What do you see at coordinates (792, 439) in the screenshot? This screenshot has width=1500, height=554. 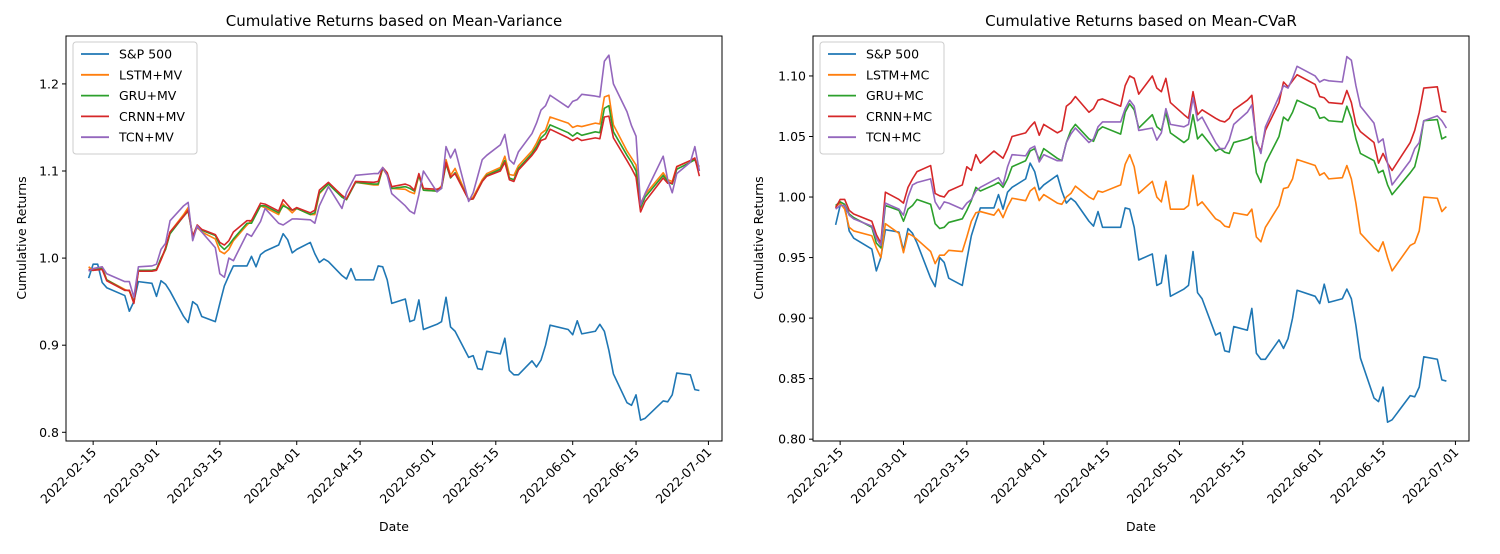 I see `y-tick-label: 0.80` at bounding box center [792, 439].